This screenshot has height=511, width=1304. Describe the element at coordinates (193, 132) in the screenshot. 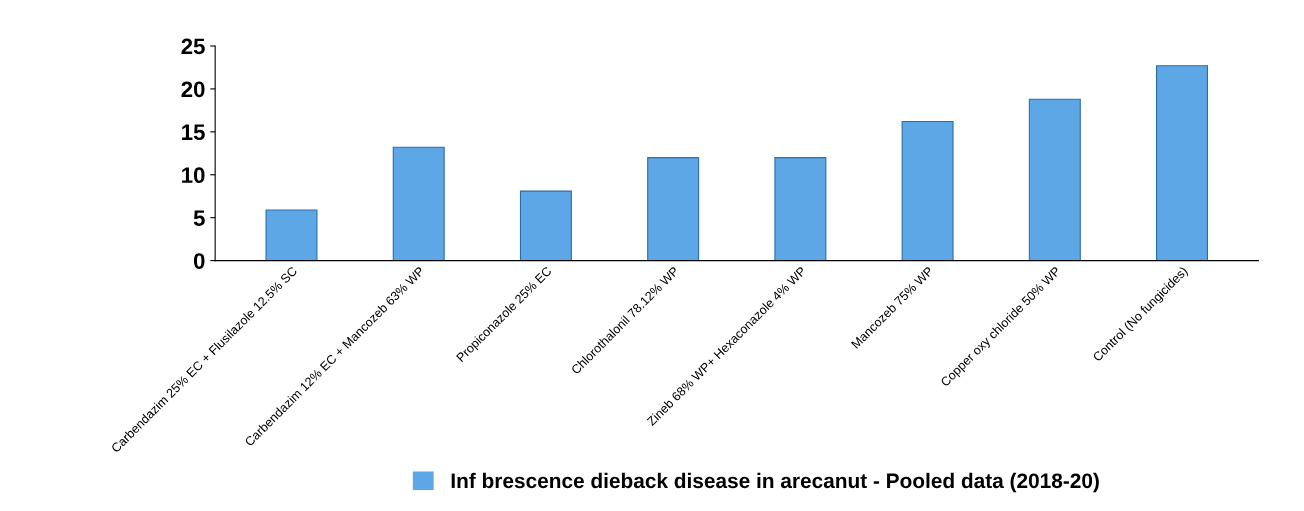

I see `y-tick-label: 15` at that location.